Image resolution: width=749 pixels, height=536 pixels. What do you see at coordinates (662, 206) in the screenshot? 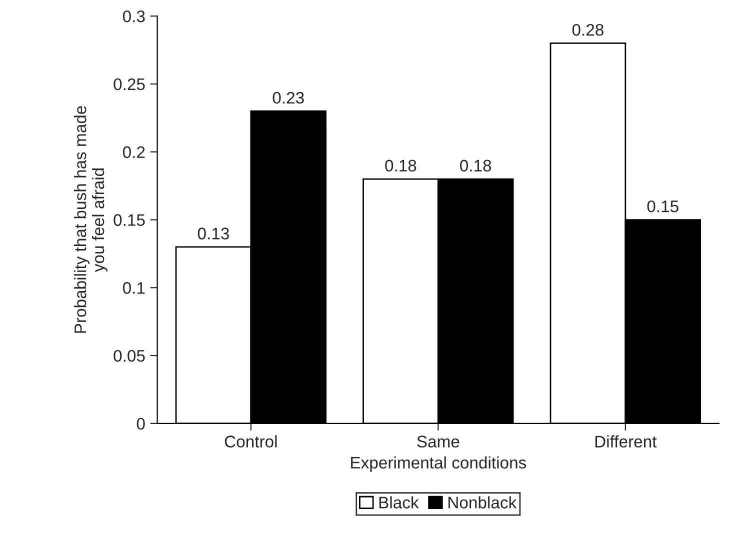
I see `data-label: 0.15` at bounding box center [662, 206].